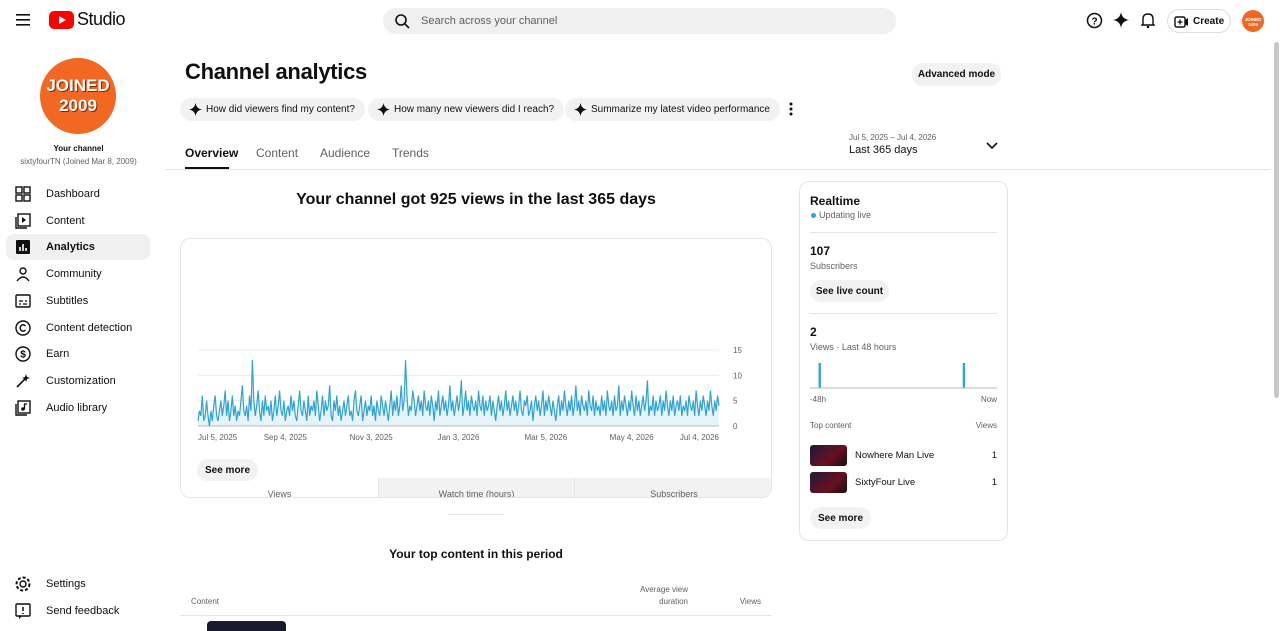 The height and width of the screenshot is (631, 1280). What do you see at coordinates (835, 201) in the screenshot?
I see `realtime-title: Realtime` at bounding box center [835, 201].